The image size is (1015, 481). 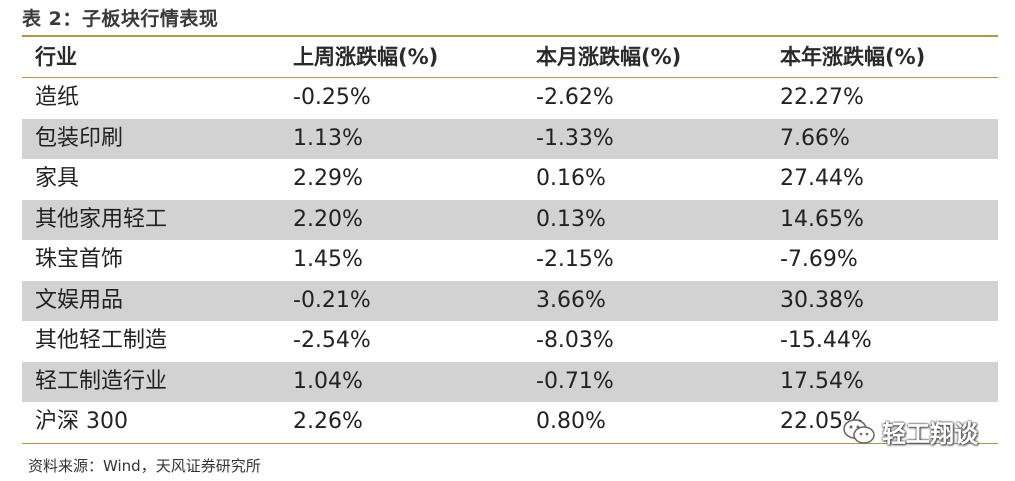 I want to click on industry-cell: 造纸, so click(x=57, y=98).